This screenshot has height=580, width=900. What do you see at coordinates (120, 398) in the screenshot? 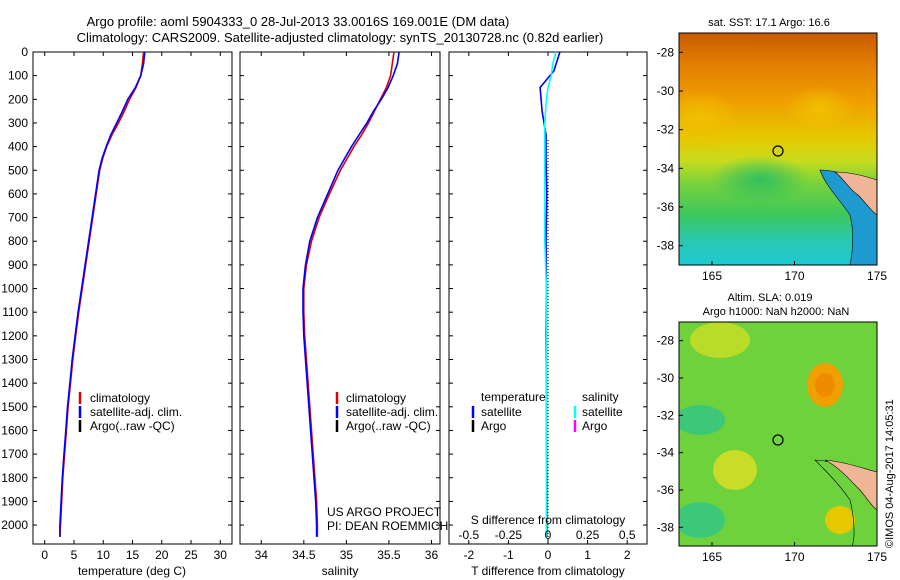
I see `legend-climatology-label: climatology` at bounding box center [120, 398].